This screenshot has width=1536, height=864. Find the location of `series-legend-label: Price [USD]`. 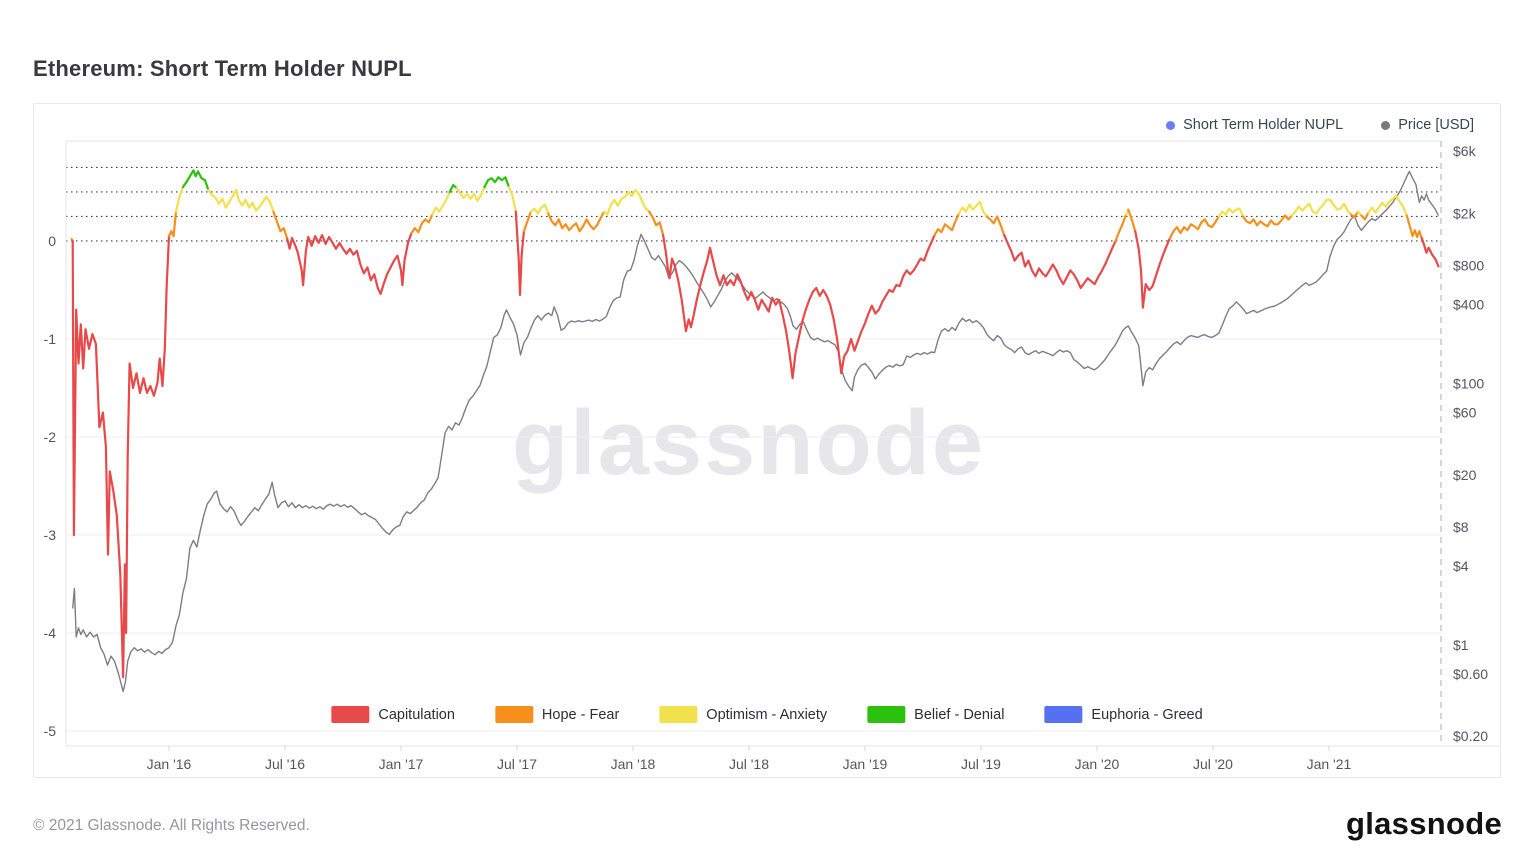

series-legend-label: Price [USD] is located at coordinates (1436, 125).